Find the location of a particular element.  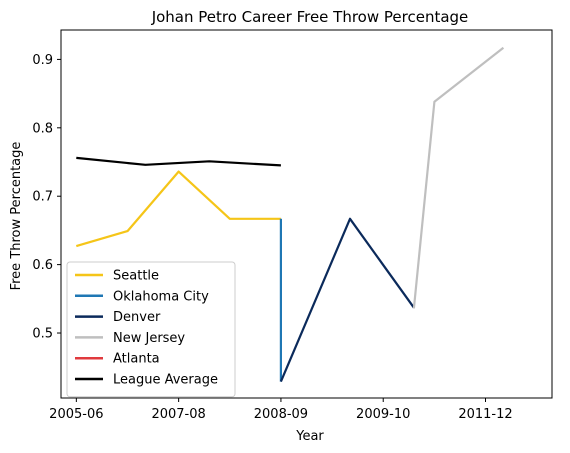

legend-label: Oklahoma City is located at coordinates (161, 296).